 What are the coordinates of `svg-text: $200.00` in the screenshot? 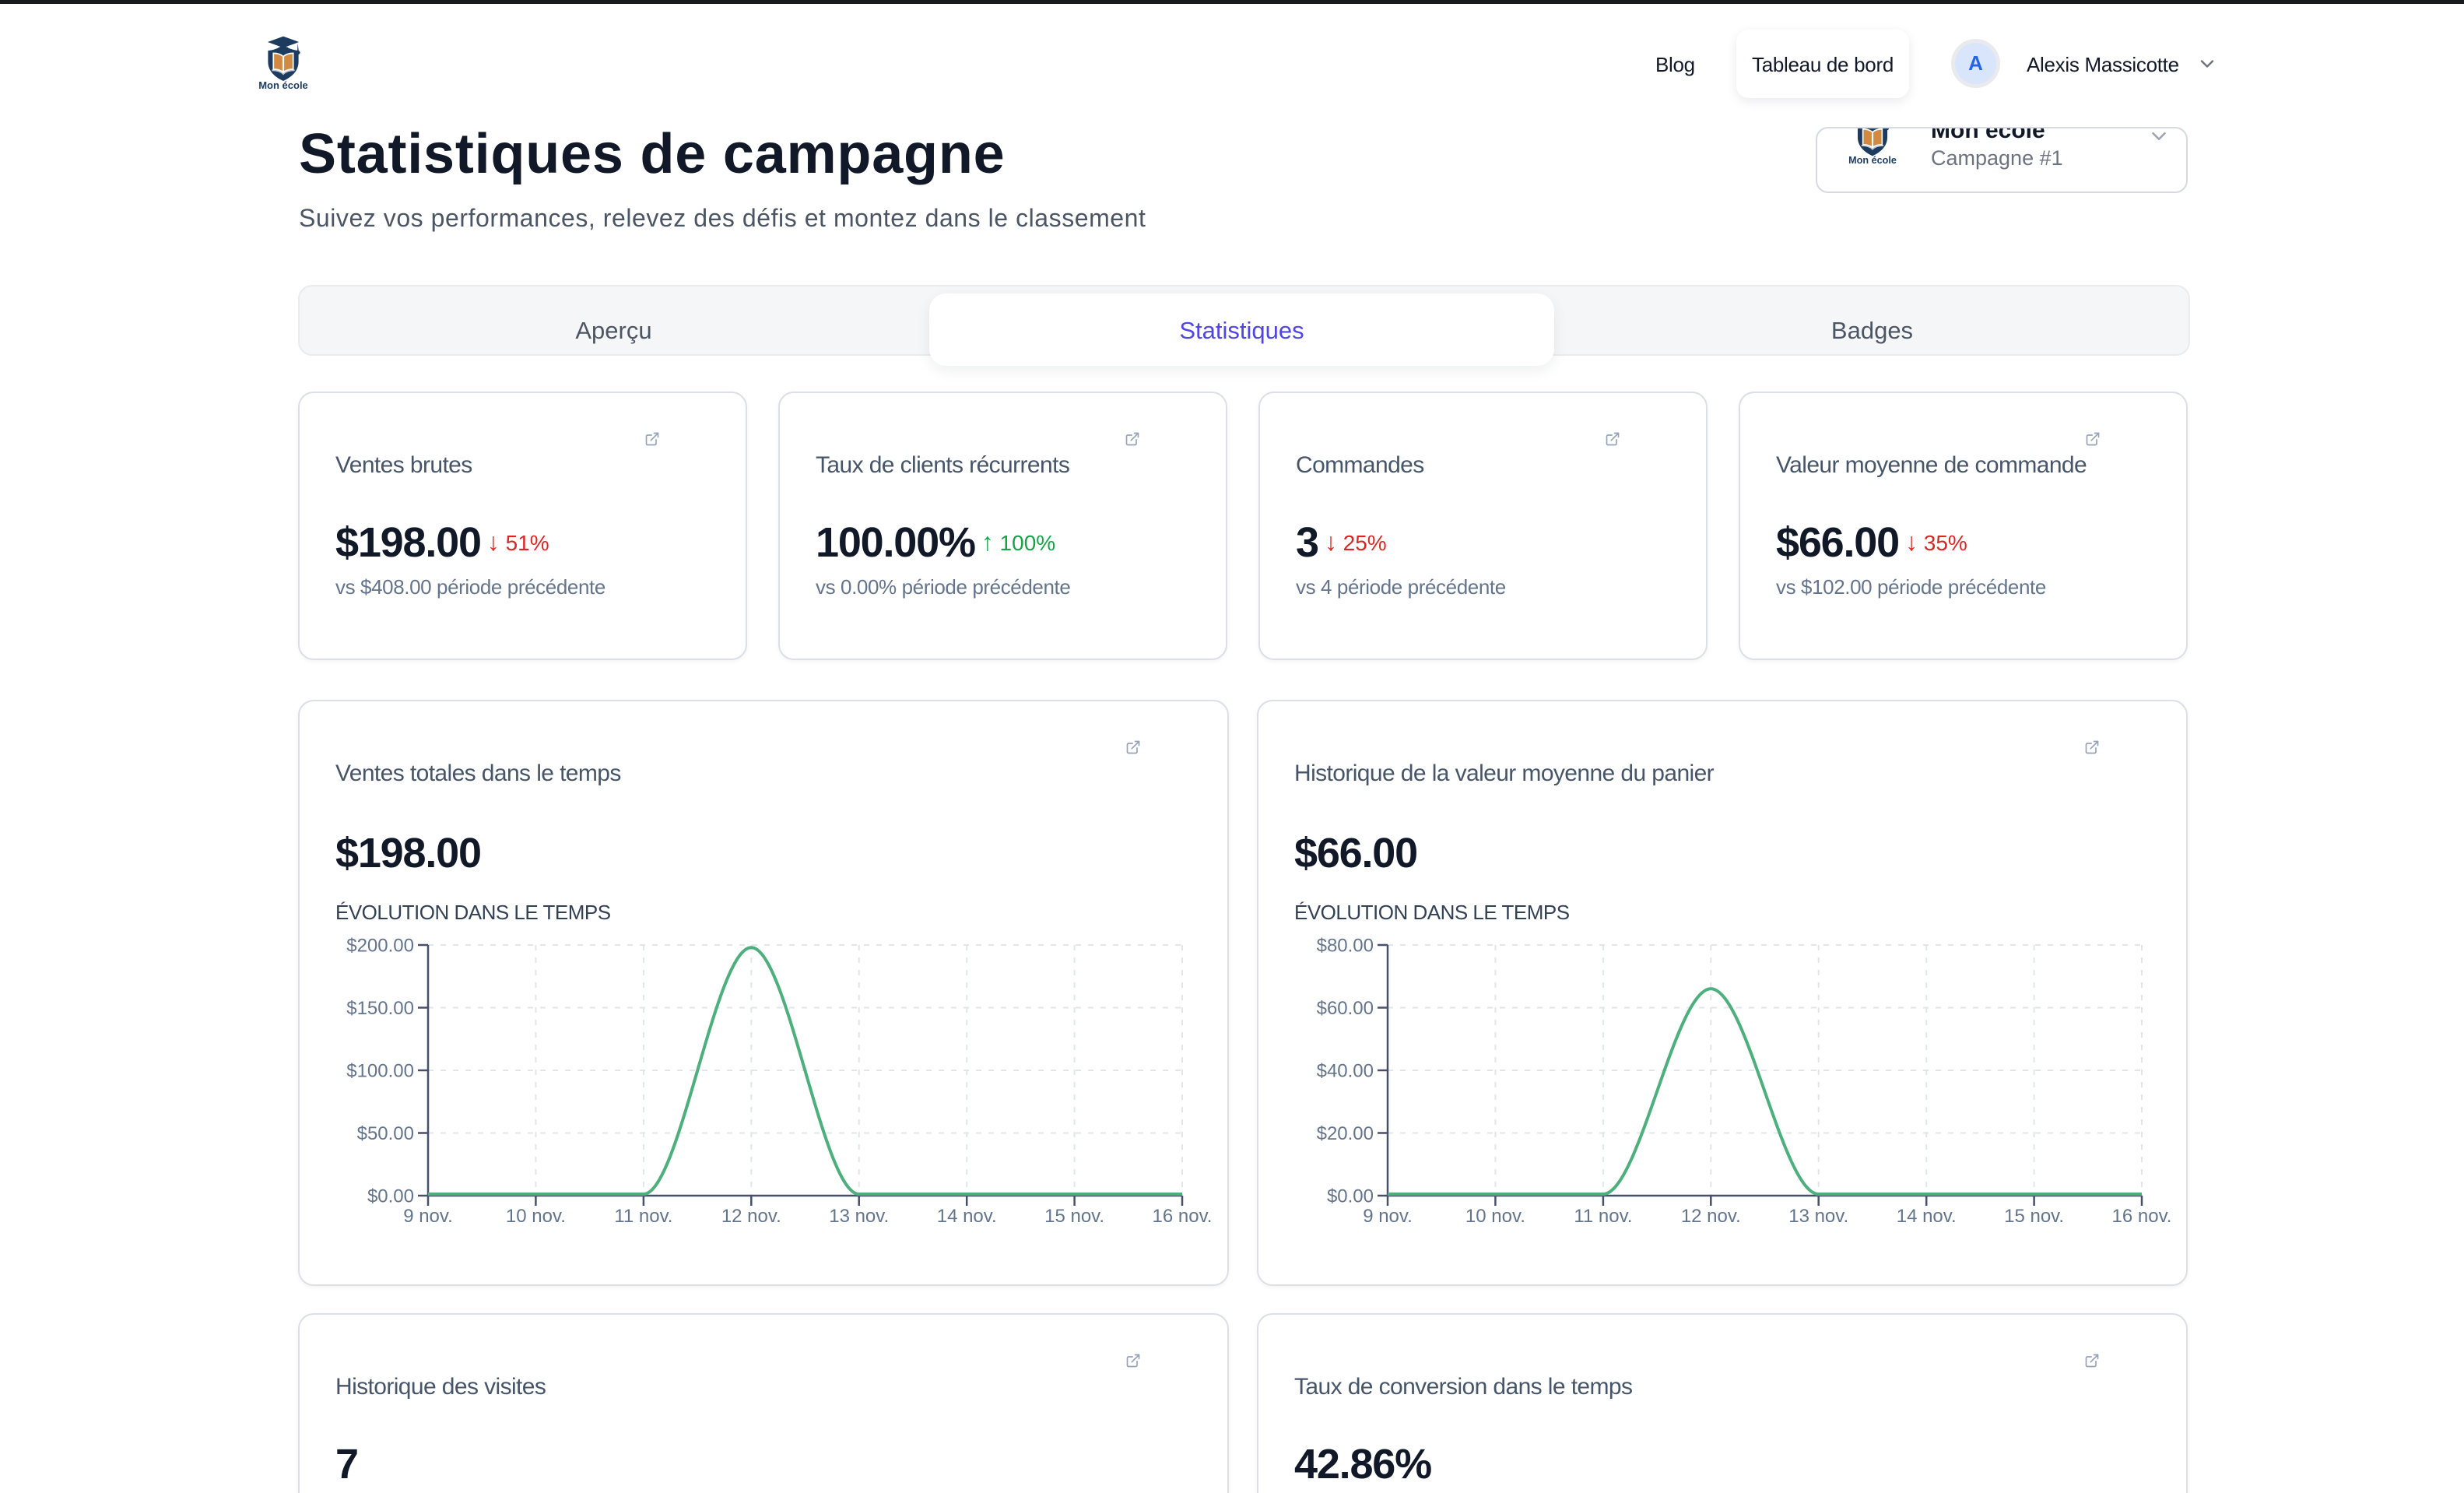 It's located at (380, 946).